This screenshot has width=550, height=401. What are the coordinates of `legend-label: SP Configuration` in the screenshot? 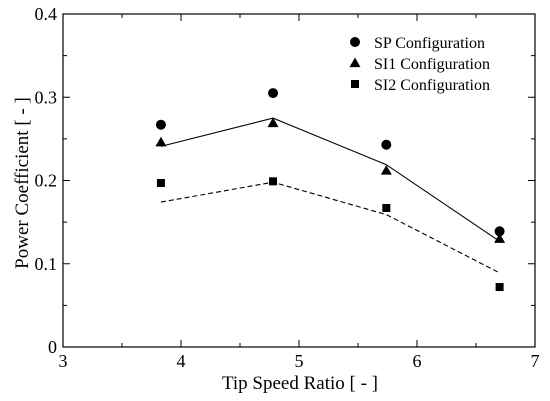 It's located at (429, 43).